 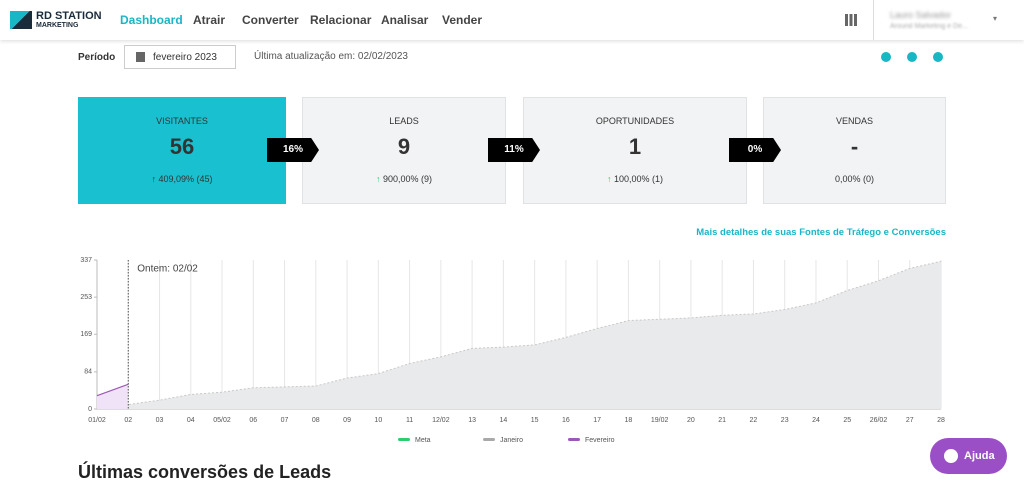 What do you see at coordinates (347, 420) in the screenshot?
I see `x-tick-label: 09` at bounding box center [347, 420].